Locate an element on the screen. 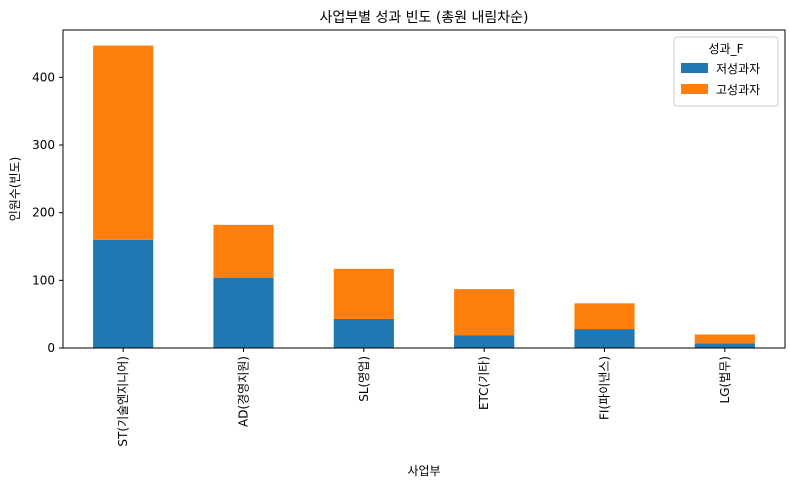 This screenshot has height=490, width=790. legend-label-1: 고성과자 is located at coordinates (738, 90).